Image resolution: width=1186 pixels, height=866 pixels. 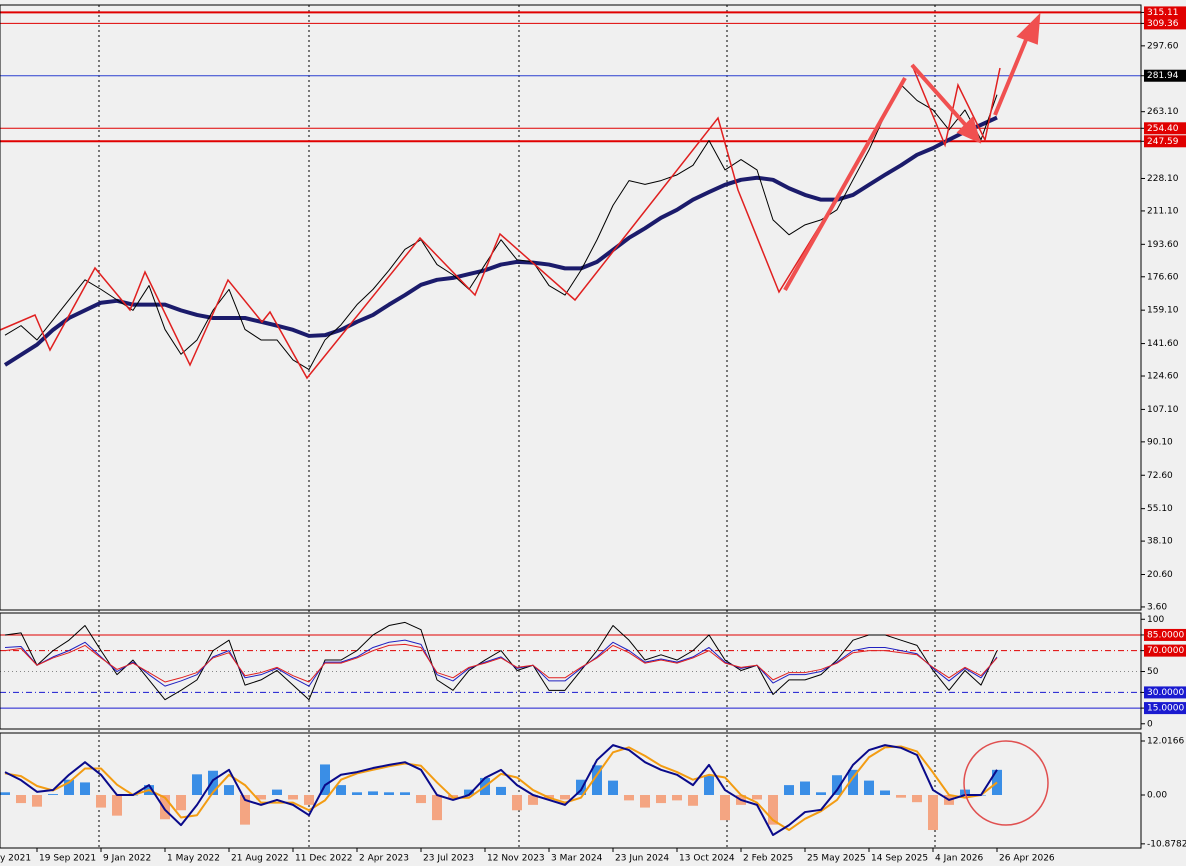 What do you see at coordinates (1006, 783) in the screenshot?
I see `highlight-circle` at bounding box center [1006, 783].